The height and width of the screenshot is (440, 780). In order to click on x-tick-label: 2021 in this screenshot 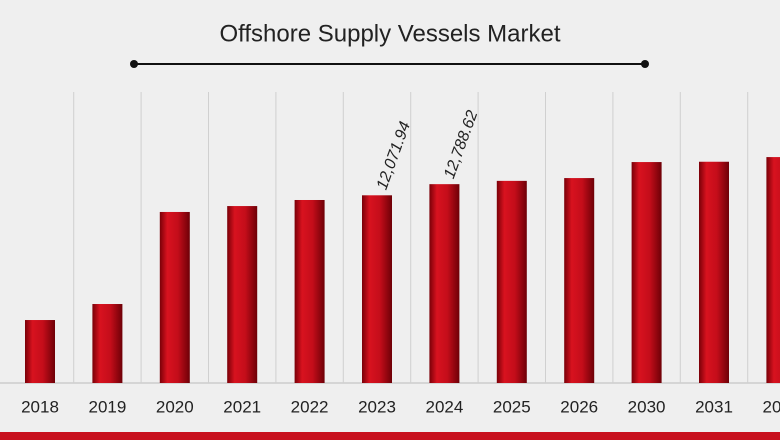, I will do `click(242, 406)`.